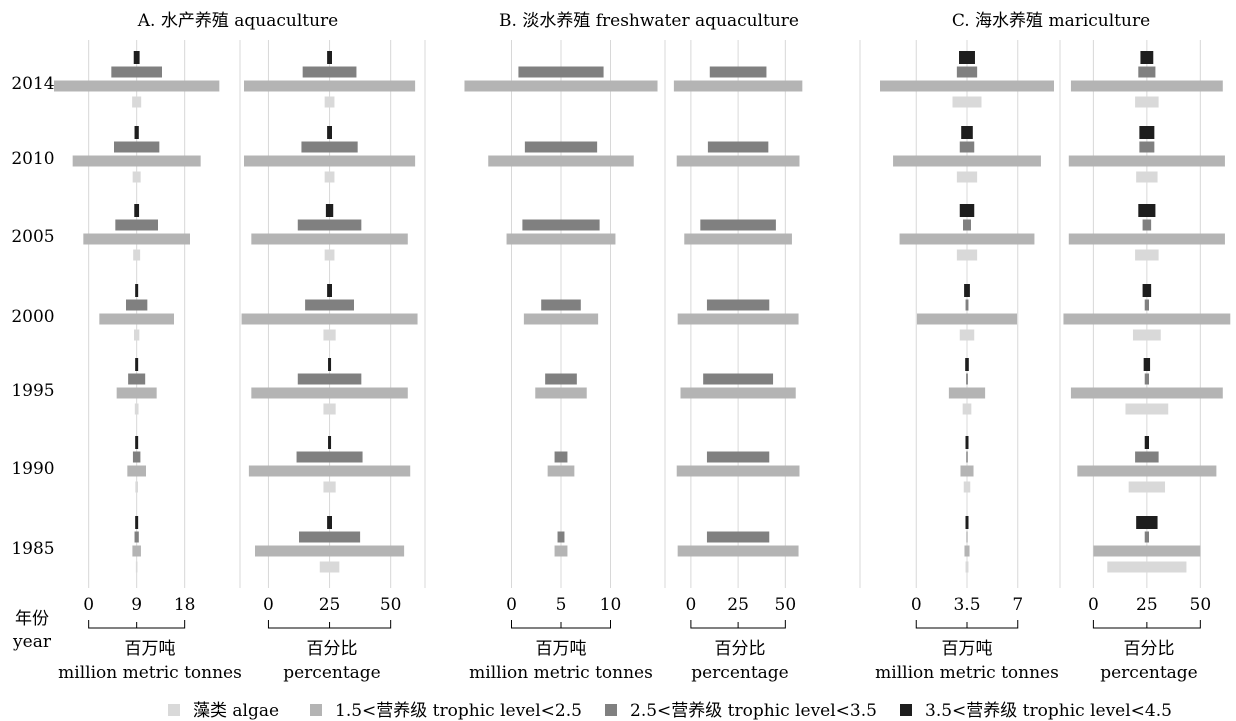 The image size is (1236, 721). Describe the element at coordinates (137, 255) in the screenshot. I see `panel-a-1-algae-bar-2005` at that location.